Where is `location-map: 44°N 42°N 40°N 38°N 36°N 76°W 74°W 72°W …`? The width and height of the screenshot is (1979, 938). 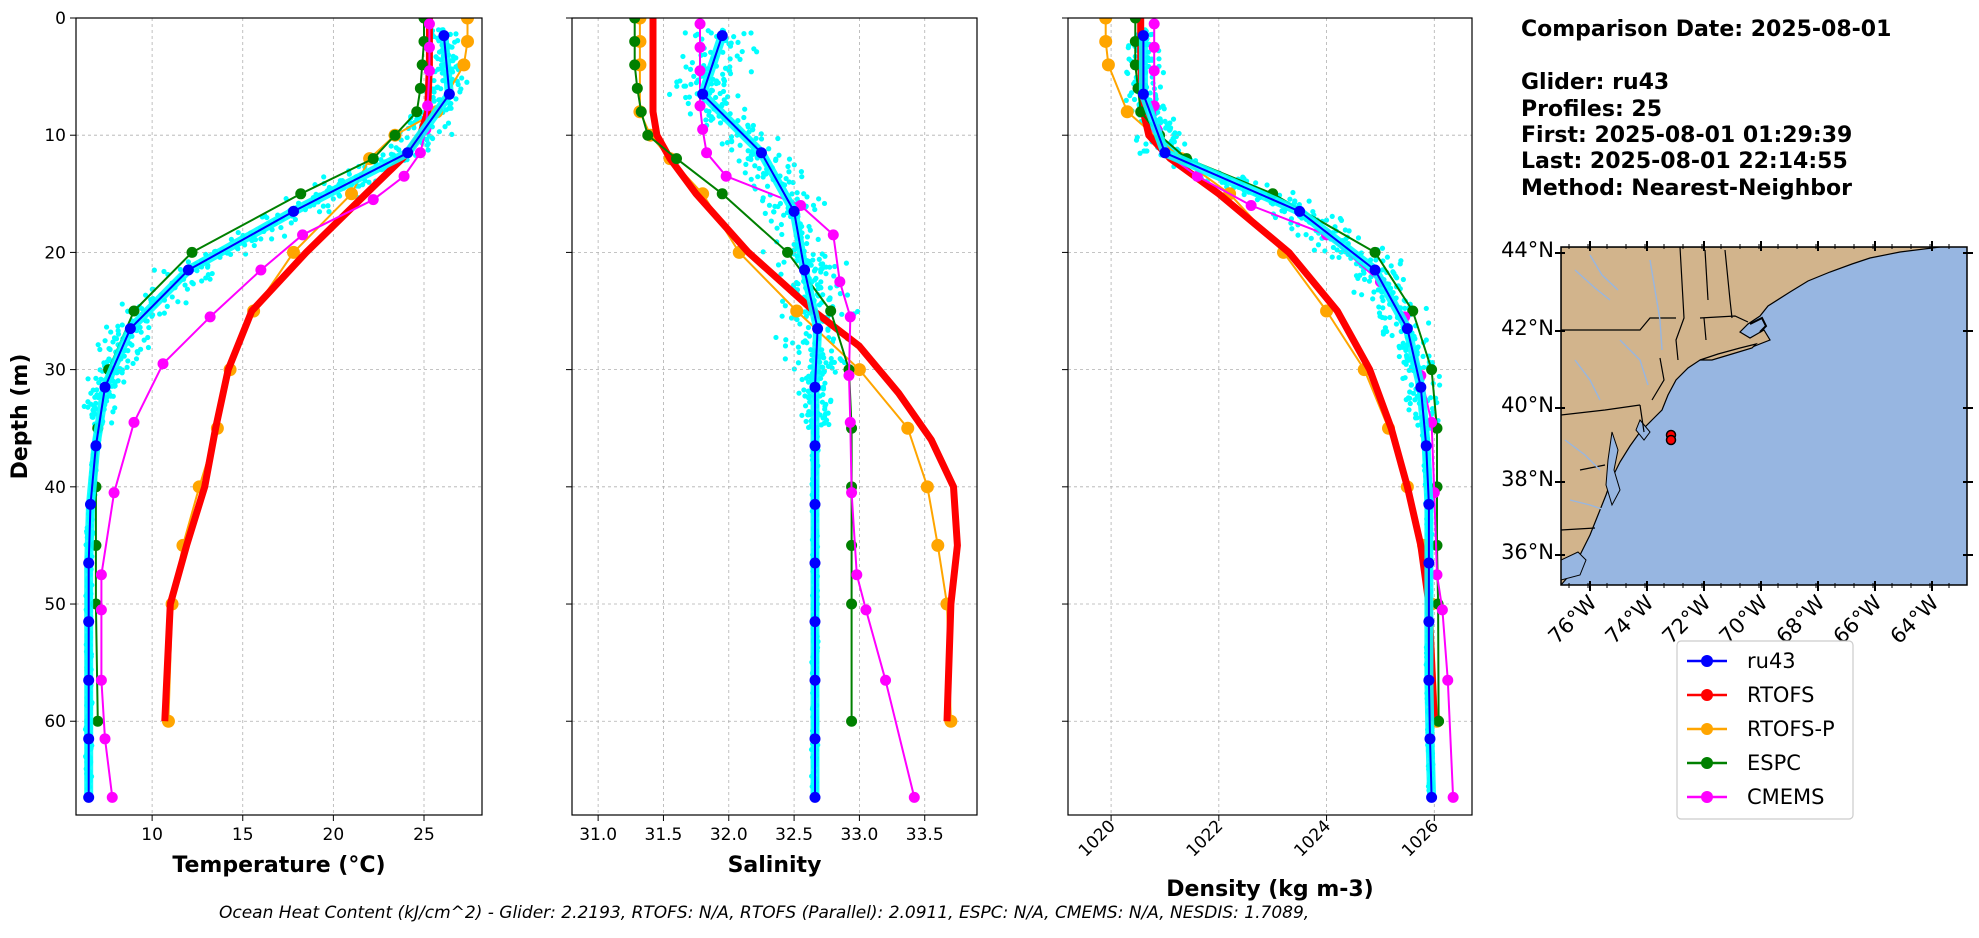 location-map: 44°N 42°N 40°N 38°N 36°N 76°W 74°W 72°W … is located at coordinates (1737, 443).